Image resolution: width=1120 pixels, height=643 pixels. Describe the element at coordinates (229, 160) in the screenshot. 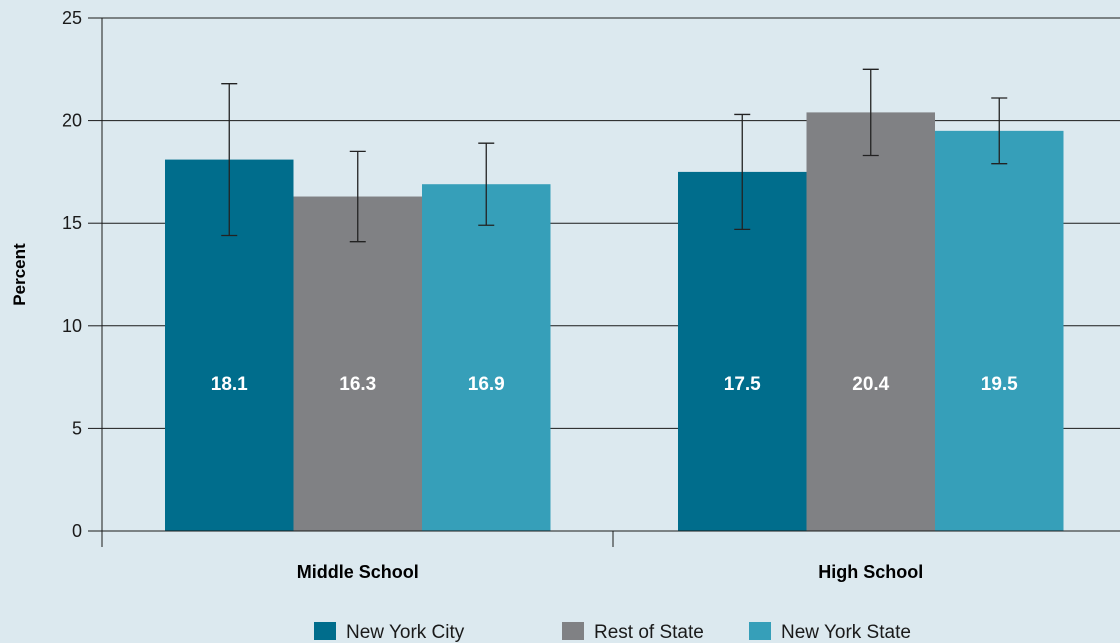

I see `error-bar-middle-school-new-york-city` at that location.